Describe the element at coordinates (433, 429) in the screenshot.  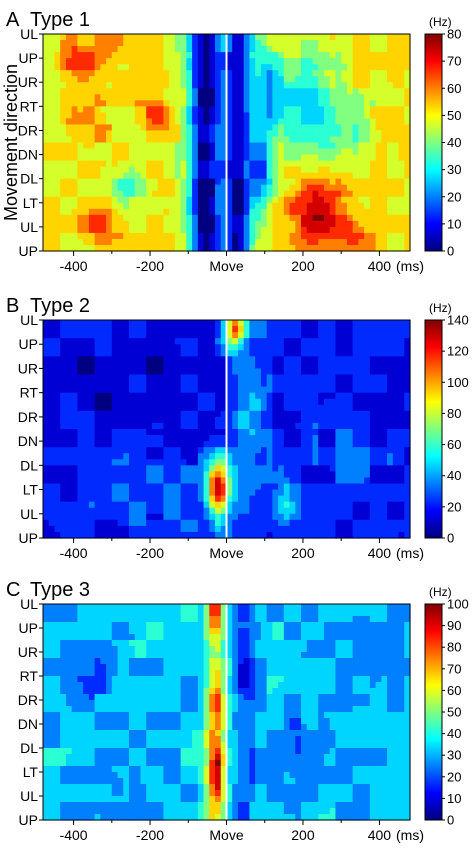
I see `colorbar` at that location.